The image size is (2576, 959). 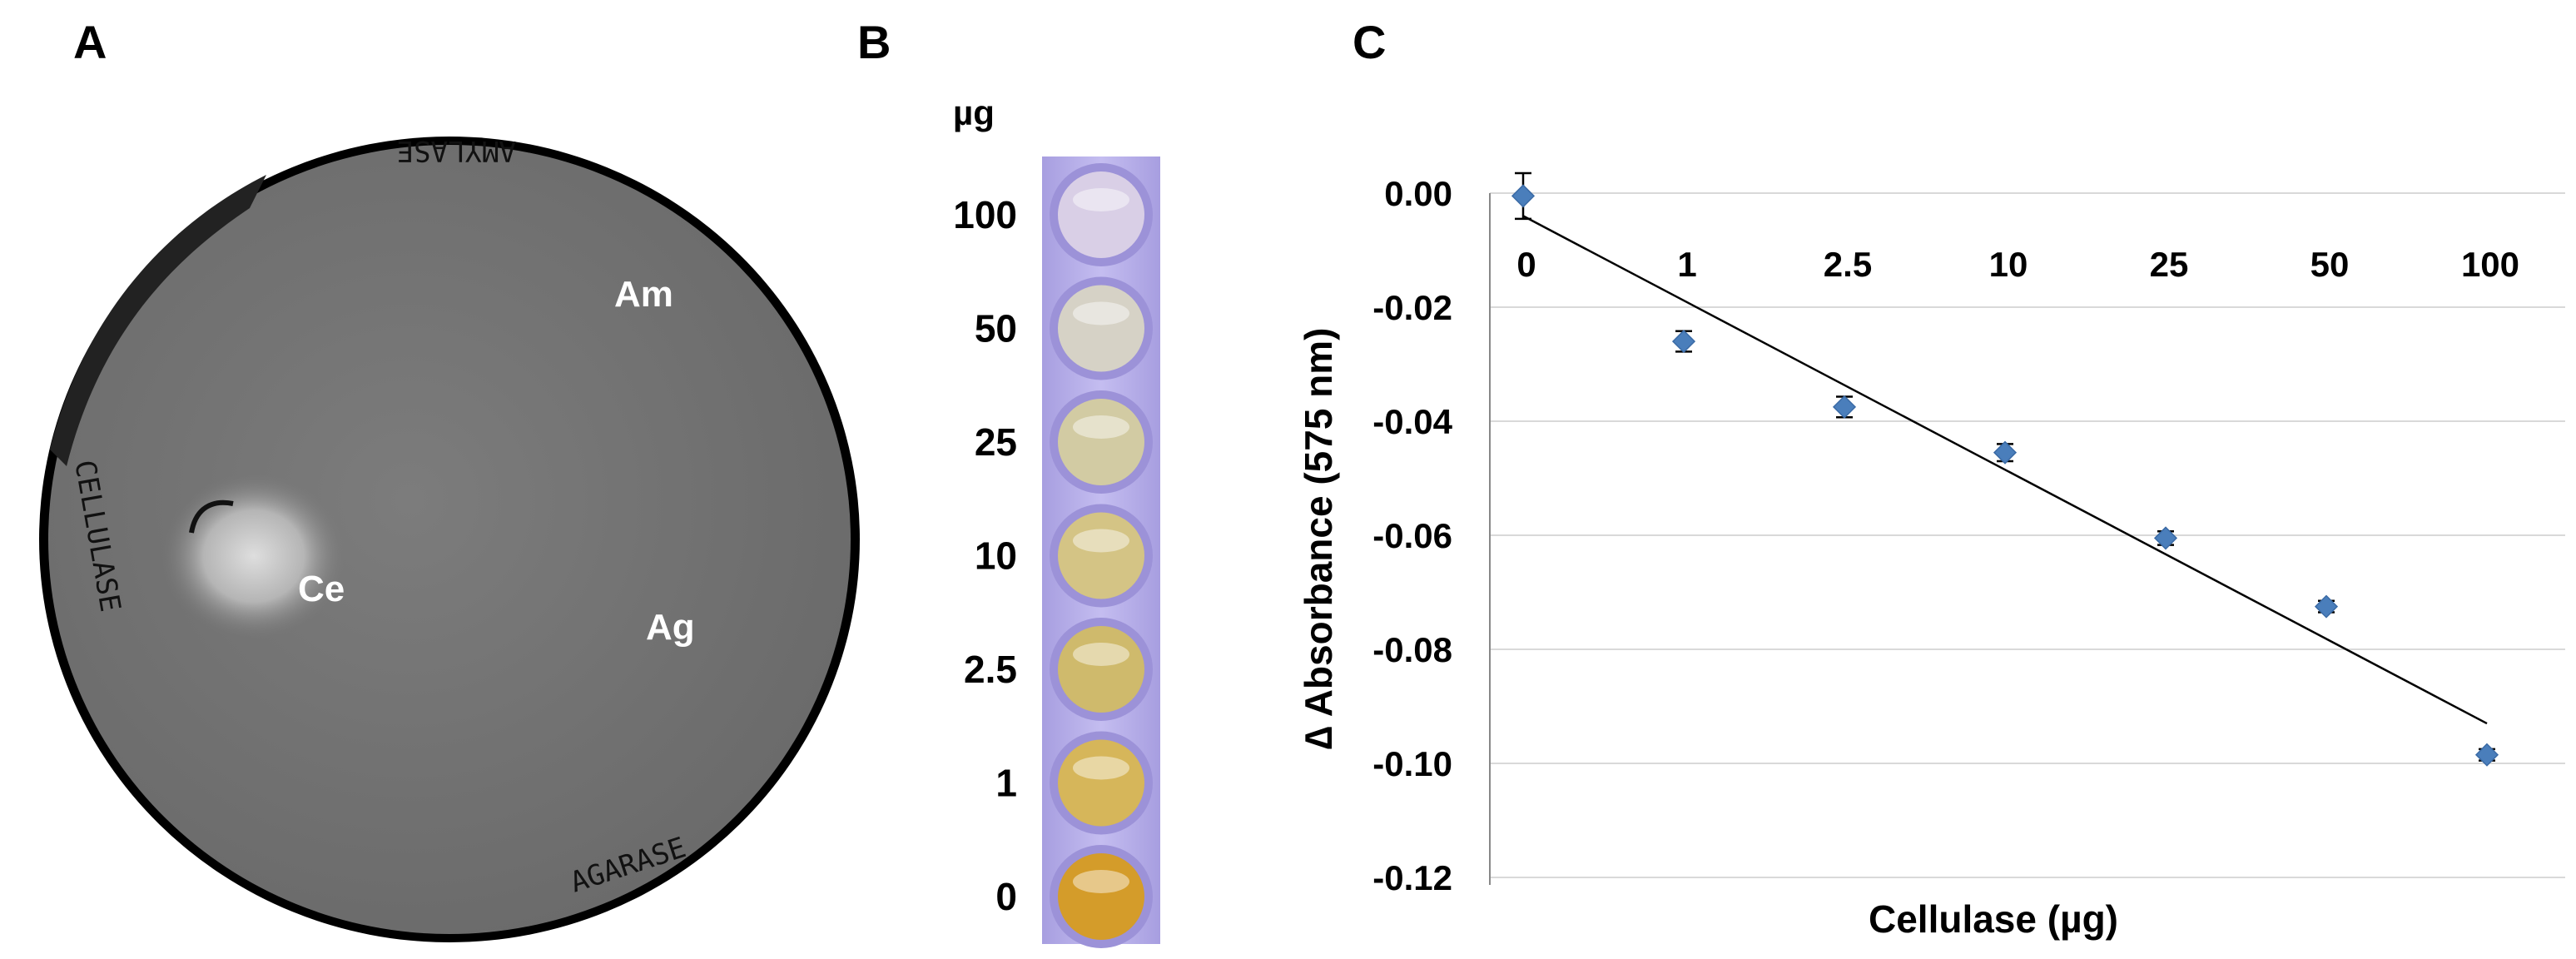 I want to click on dose-label-3: 10, so click(x=996, y=556).